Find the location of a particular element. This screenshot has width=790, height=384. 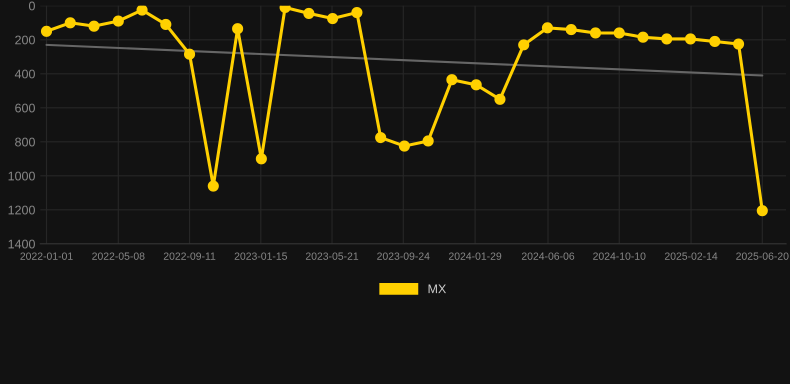

y-tick-label: 600 is located at coordinates (25, 108).